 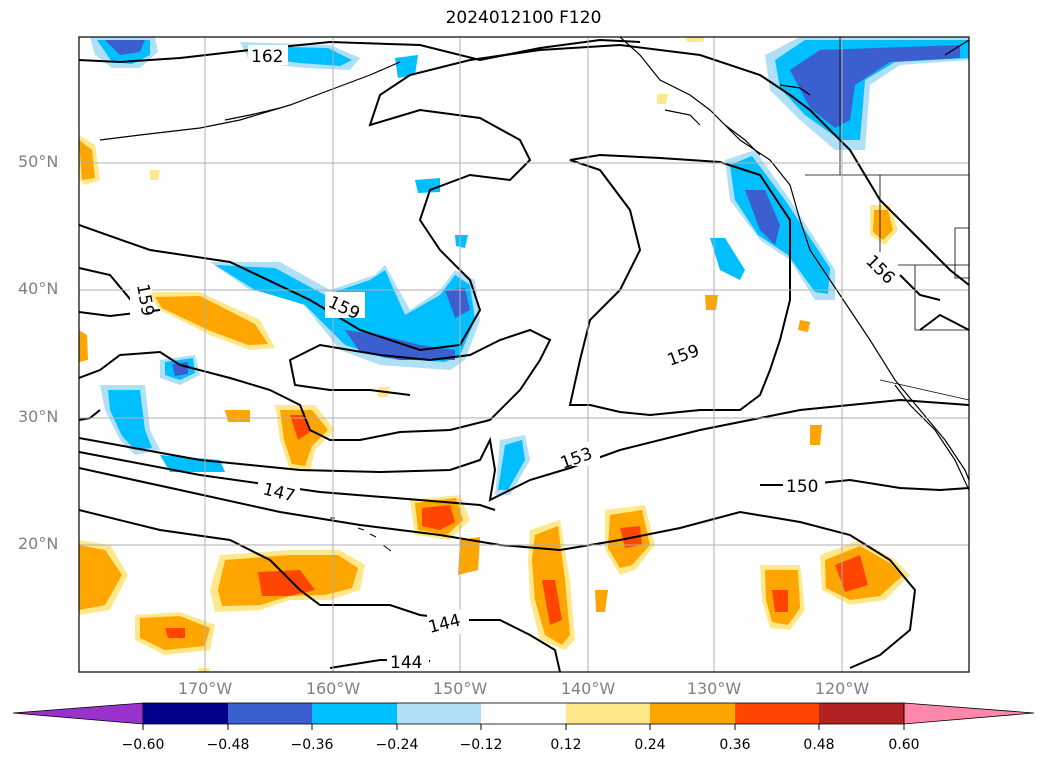 What do you see at coordinates (460, 688) in the screenshot?
I see `lon-label-150w: 150°W` at bounding box center [460, 688].